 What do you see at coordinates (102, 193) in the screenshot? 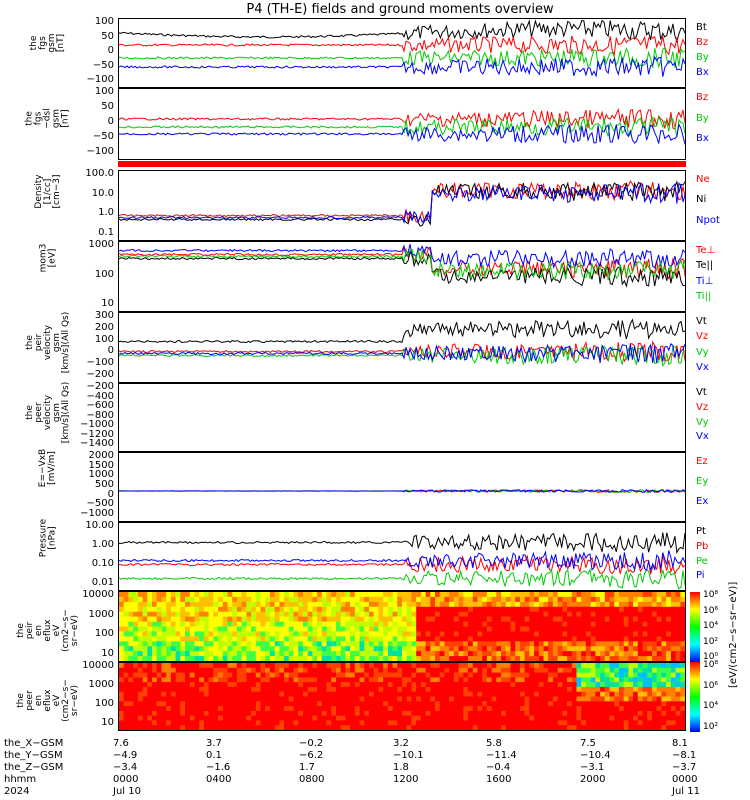
I see `y-tick-label: 10.0` at bounding box center [102, 193].